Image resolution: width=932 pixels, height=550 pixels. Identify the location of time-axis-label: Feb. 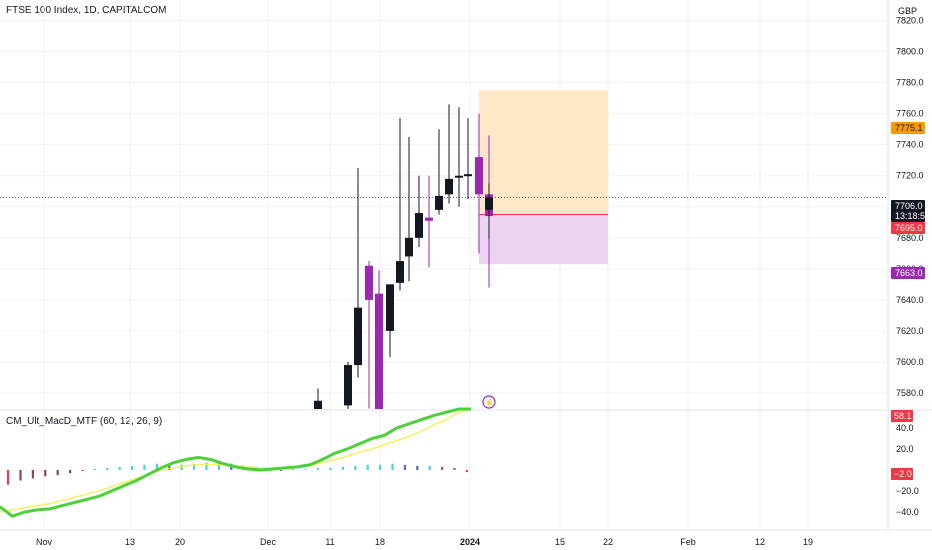
(688, 542).